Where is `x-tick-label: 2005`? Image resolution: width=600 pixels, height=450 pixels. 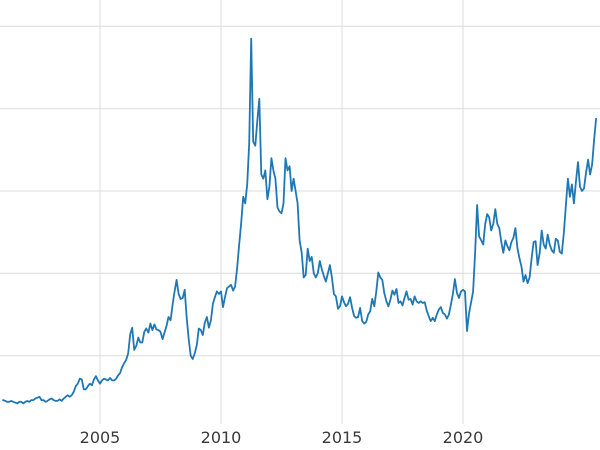
x-tick-label: 2005 is located at coordinates (100, 437).